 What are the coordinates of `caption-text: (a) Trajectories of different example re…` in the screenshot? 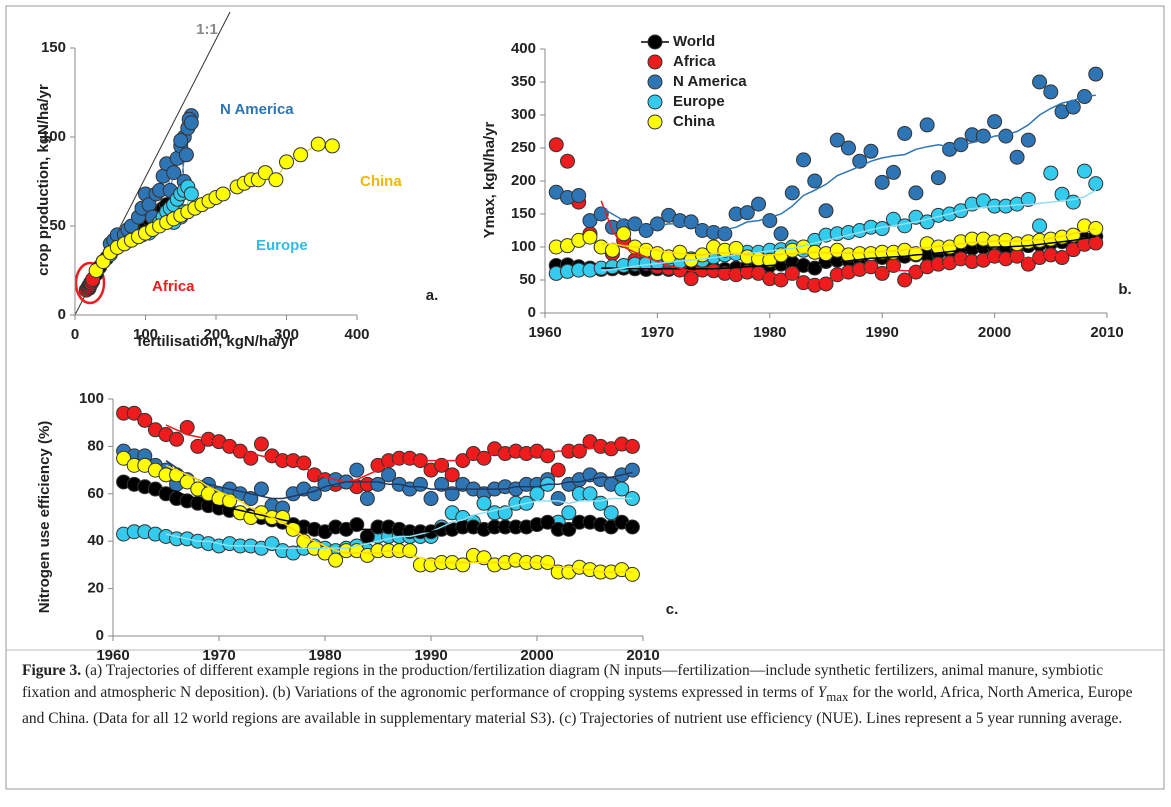 It's located at (563, 681).